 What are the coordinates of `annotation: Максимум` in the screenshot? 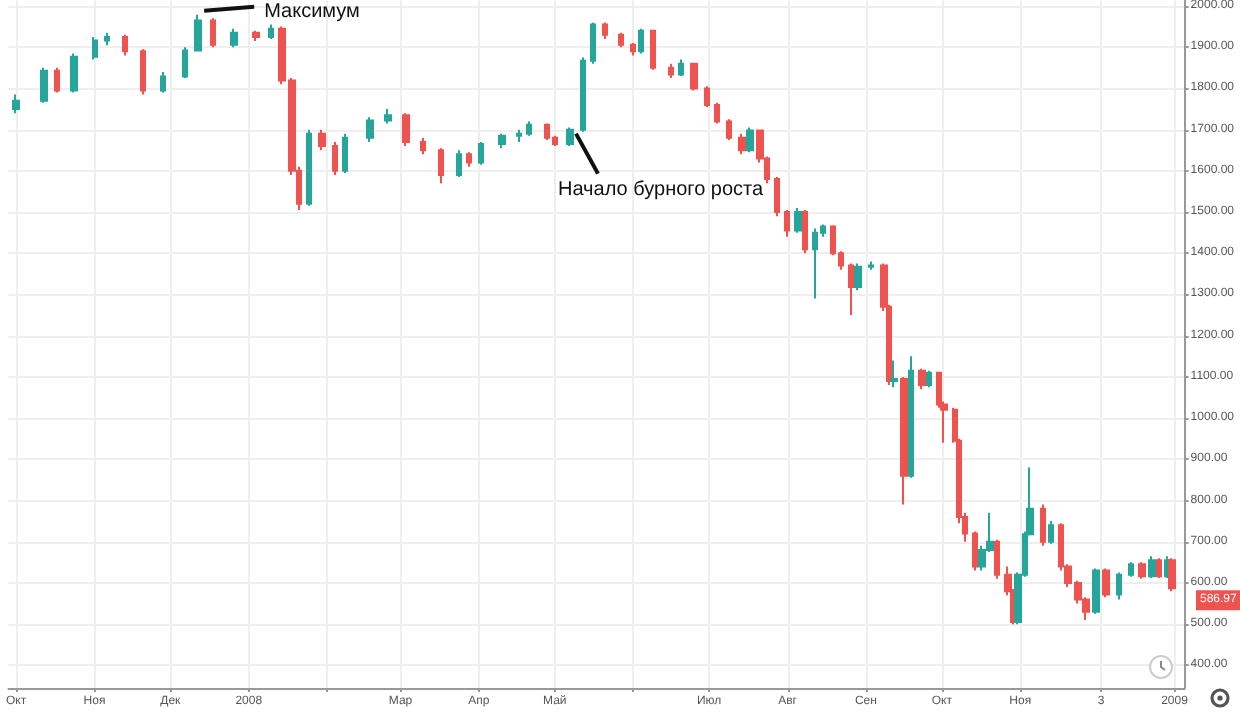 It's located at (312, 12).